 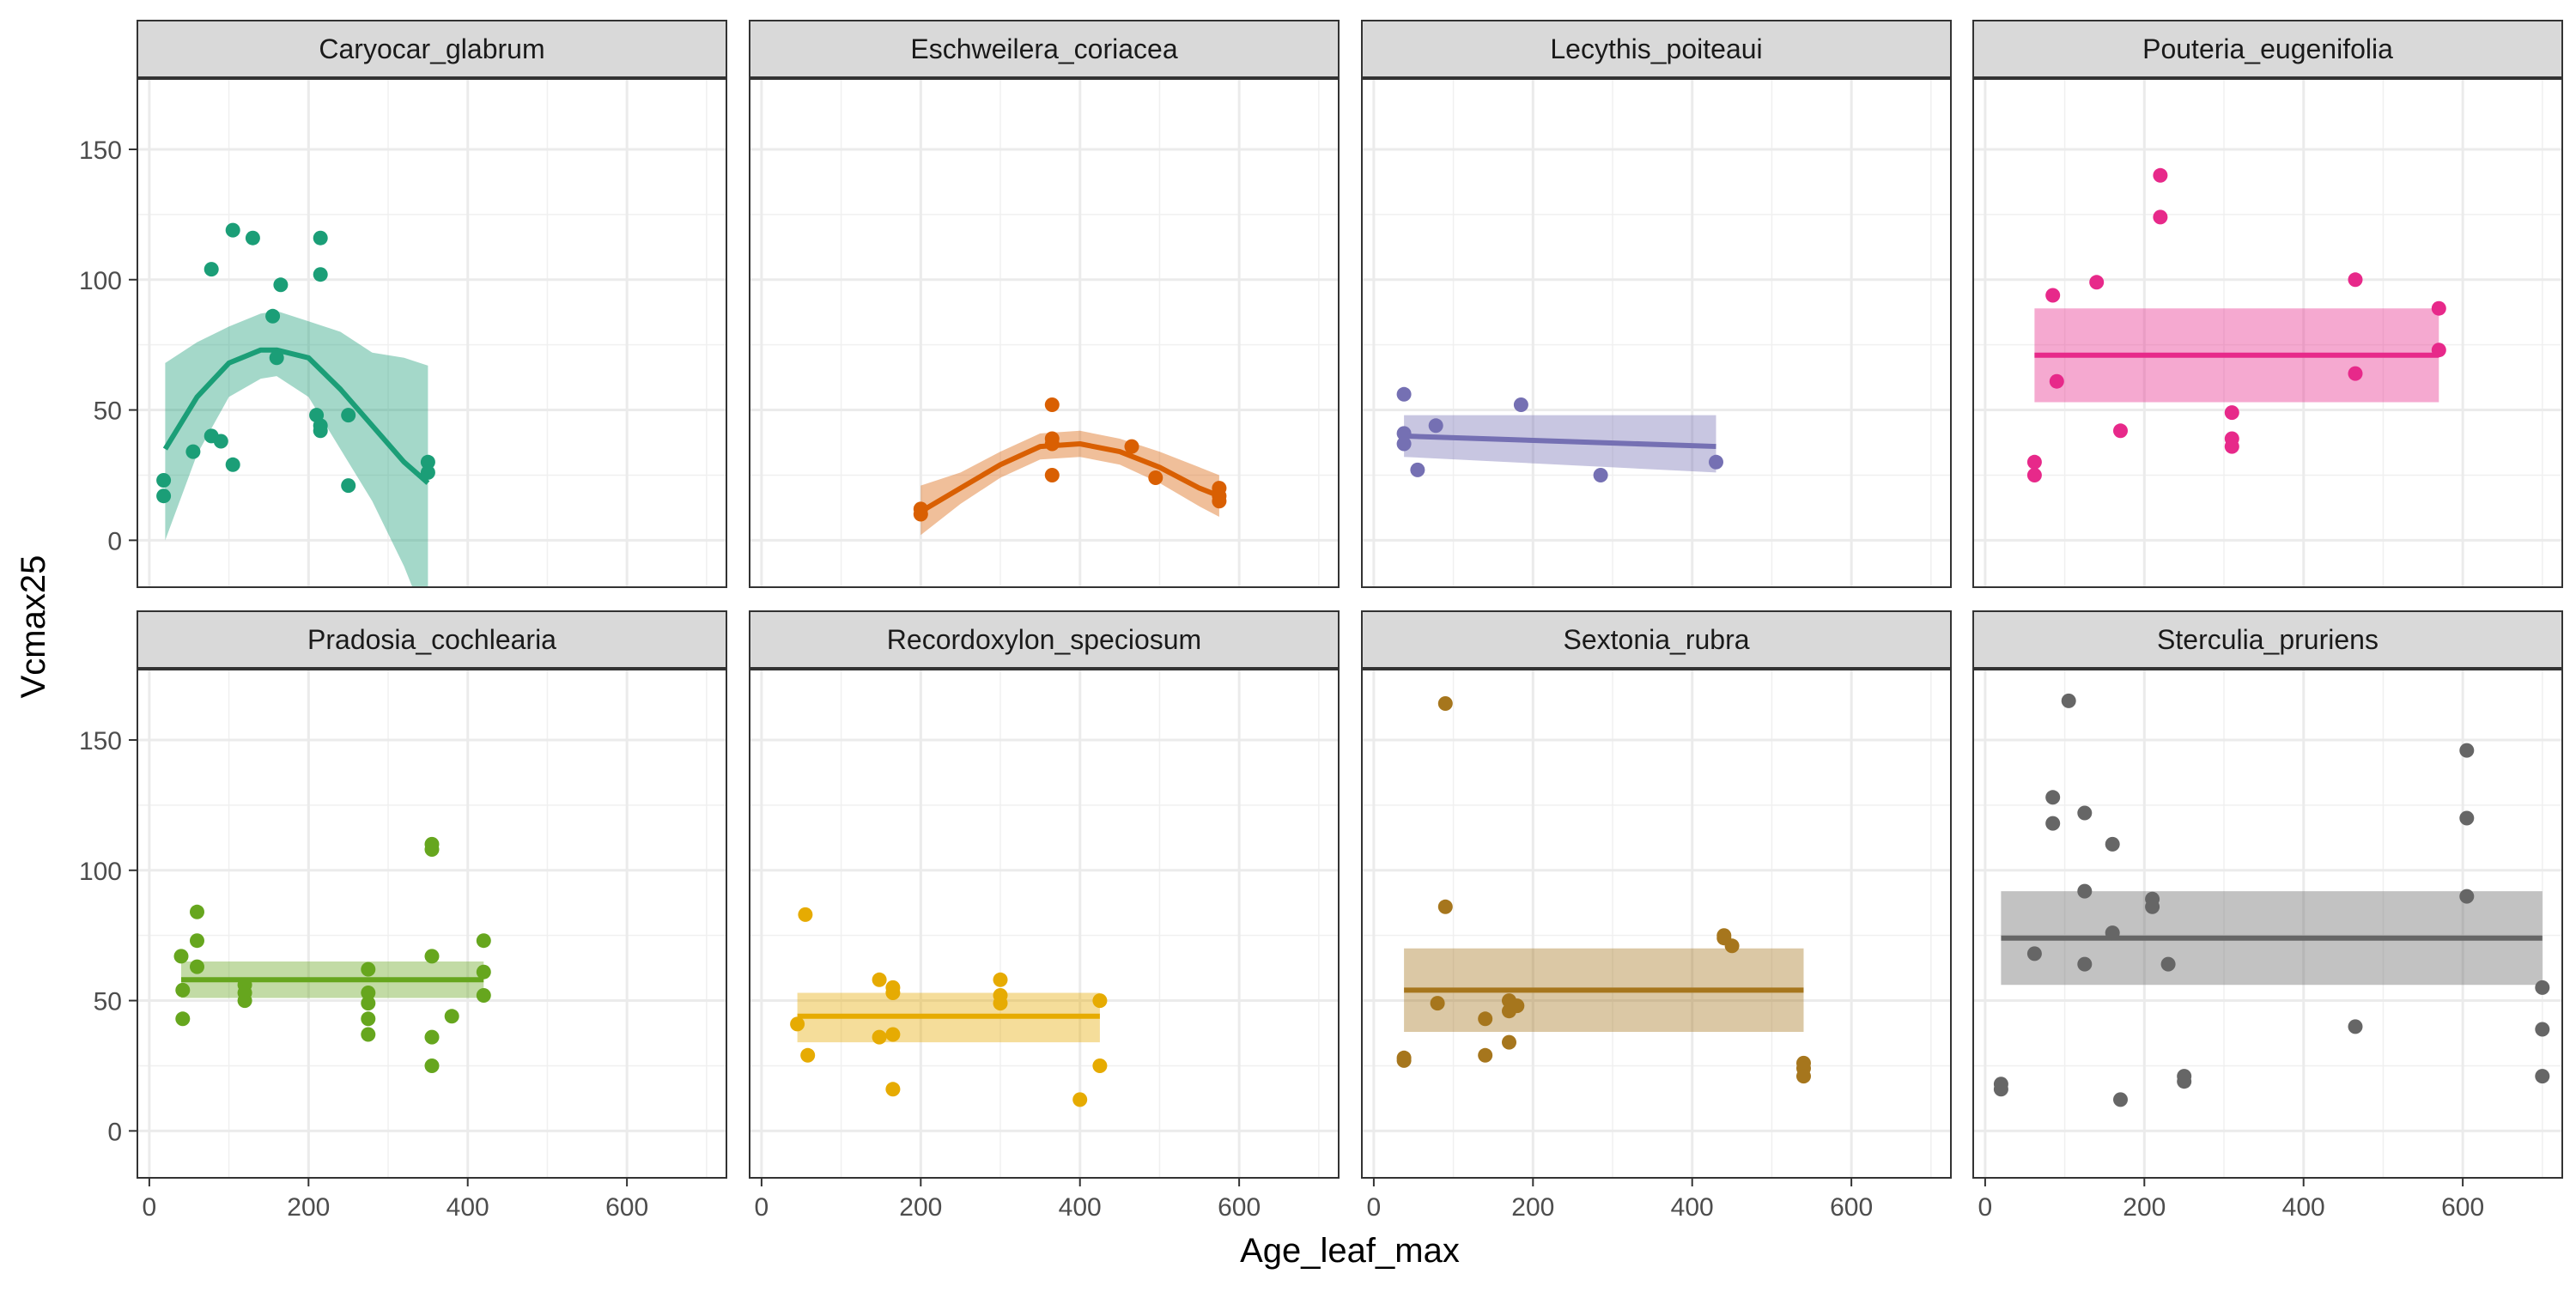 I want to click on strip-title: Caryocar_glabrum, so click(x=431, y=48).